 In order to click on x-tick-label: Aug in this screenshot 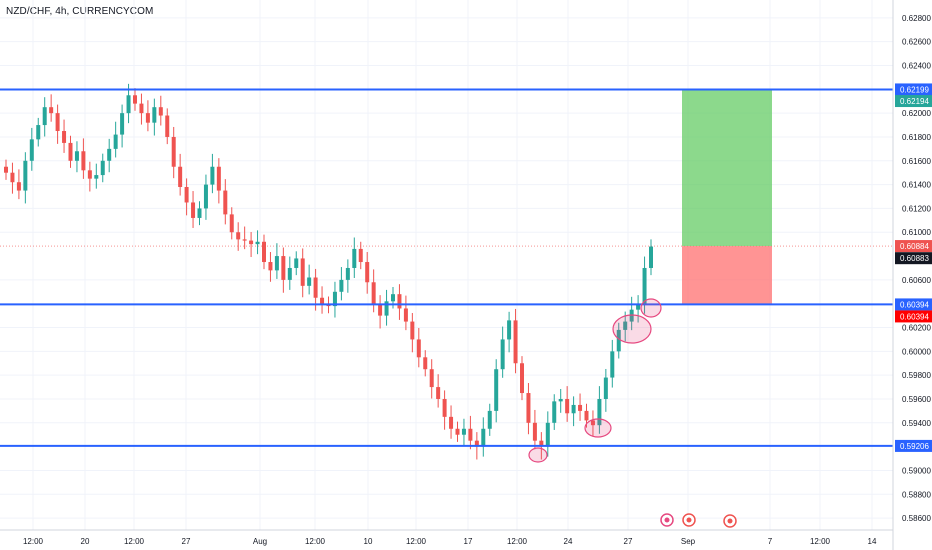, I will do `click(260, 541)`.